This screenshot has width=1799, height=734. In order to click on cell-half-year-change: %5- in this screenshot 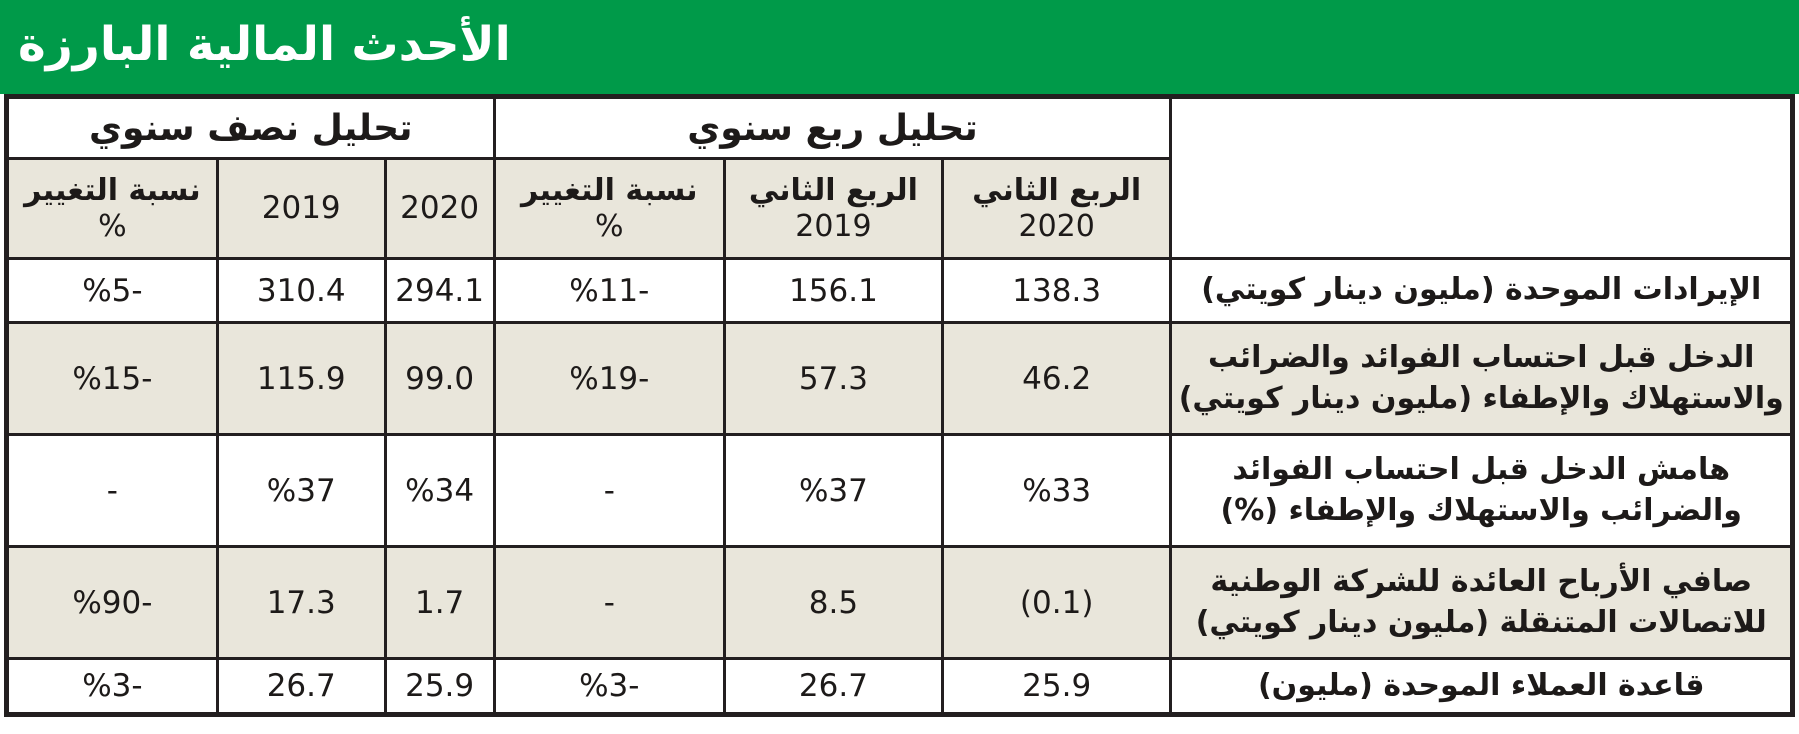, I will do `click(112, 290)`.